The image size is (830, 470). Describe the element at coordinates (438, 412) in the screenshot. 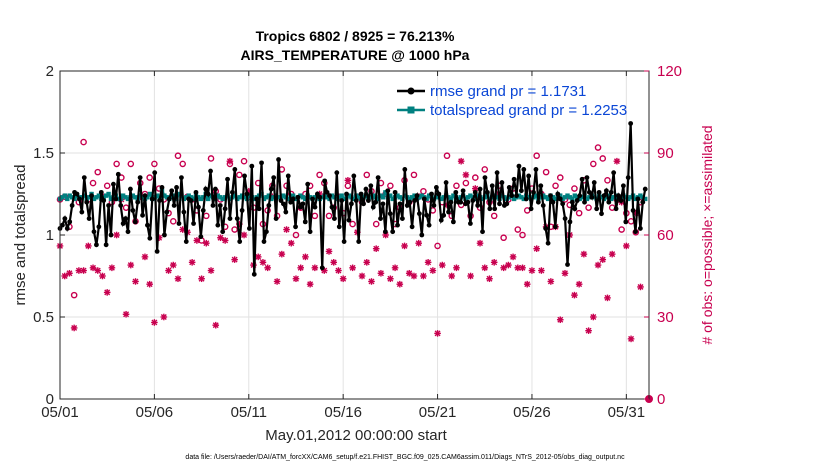

I see `x-tick-label: 05/21` at that location.